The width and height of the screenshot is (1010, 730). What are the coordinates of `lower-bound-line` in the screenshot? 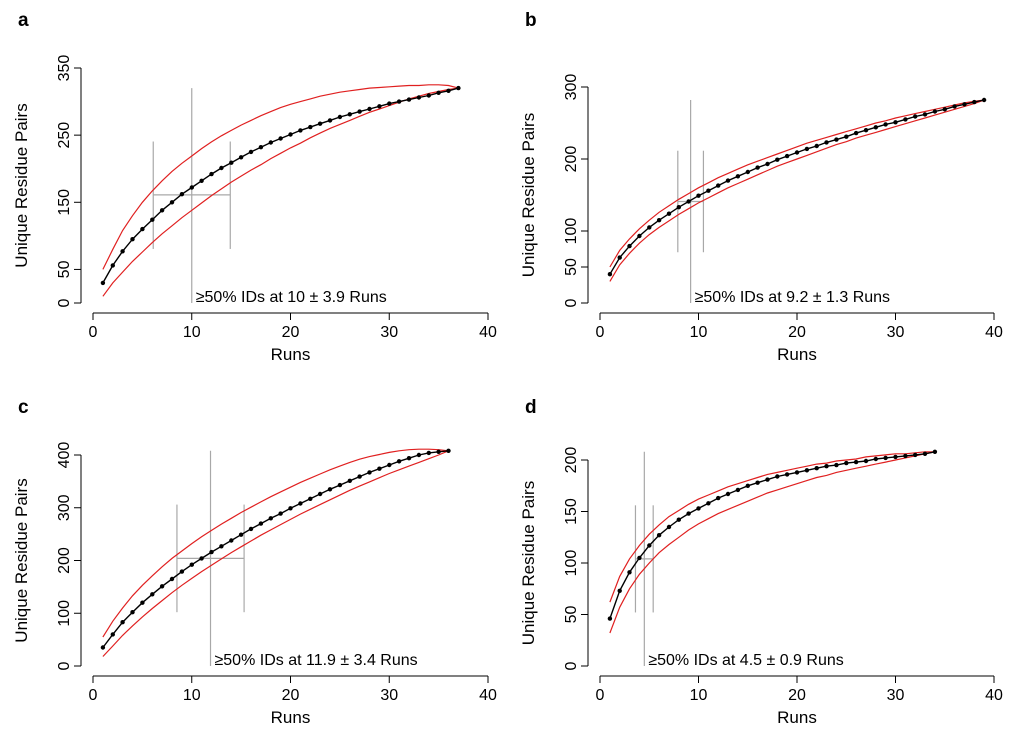 It's located at (280, 192).